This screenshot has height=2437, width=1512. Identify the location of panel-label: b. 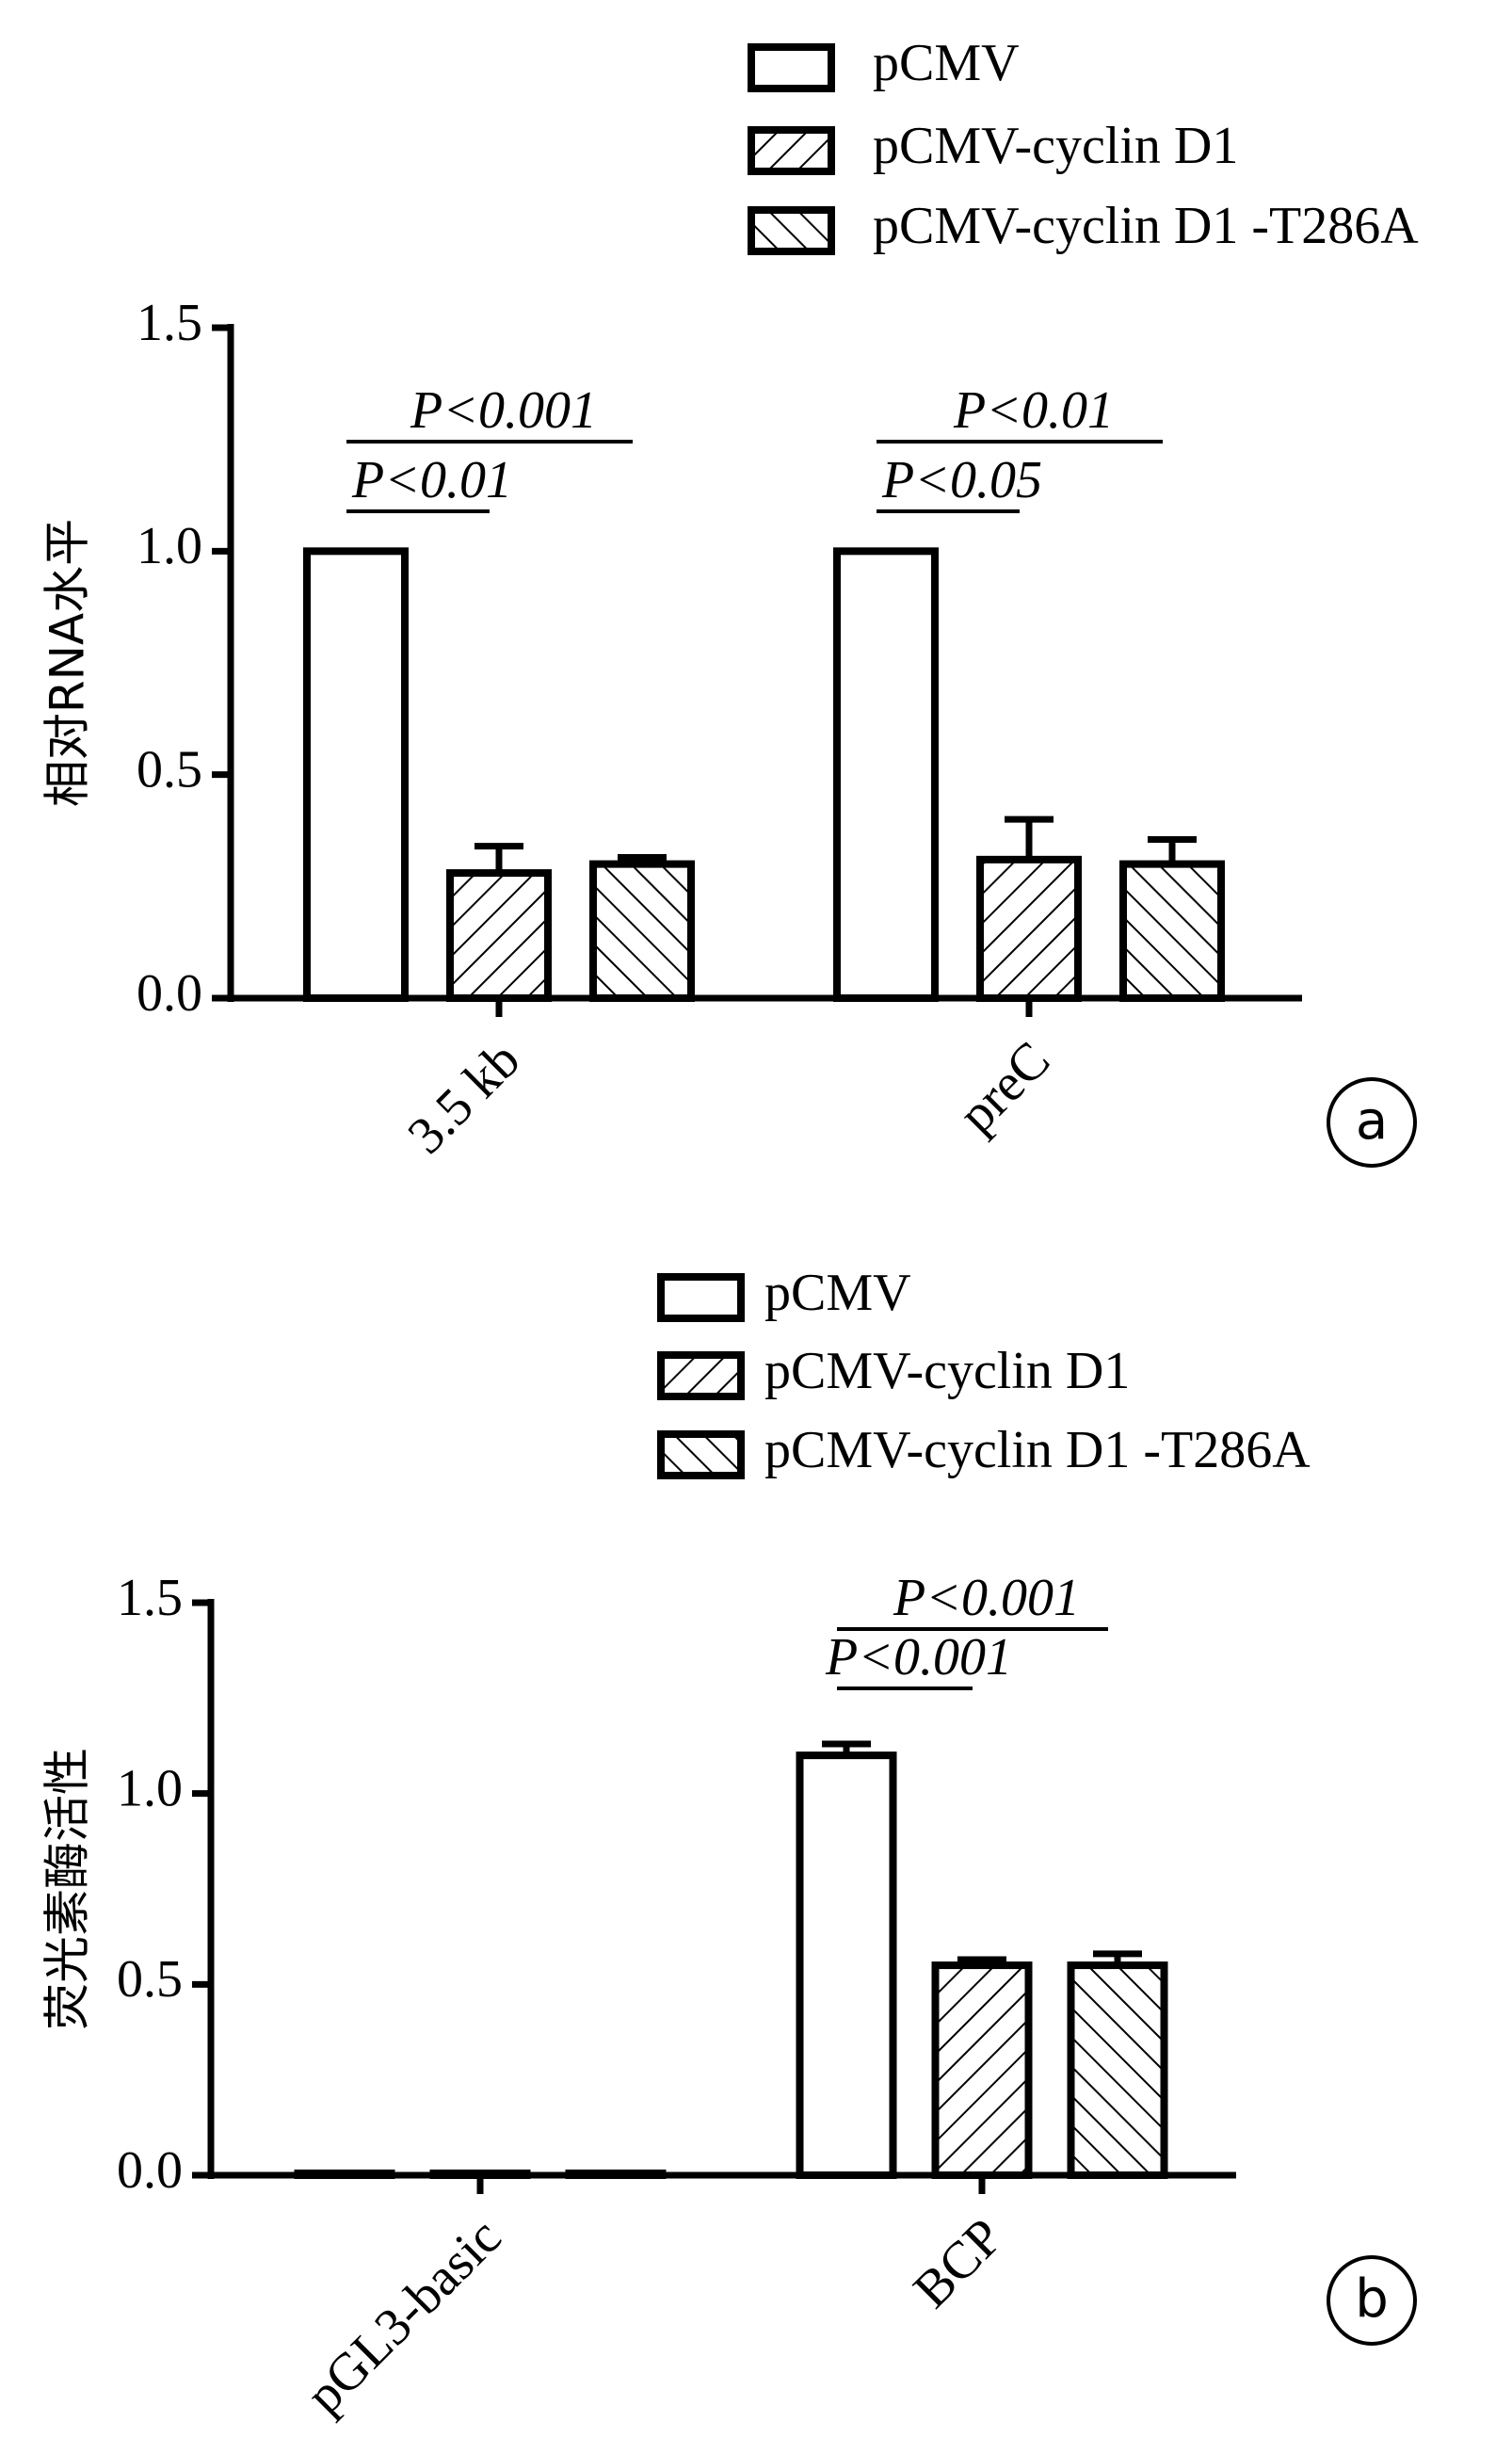
(1372, 2299).